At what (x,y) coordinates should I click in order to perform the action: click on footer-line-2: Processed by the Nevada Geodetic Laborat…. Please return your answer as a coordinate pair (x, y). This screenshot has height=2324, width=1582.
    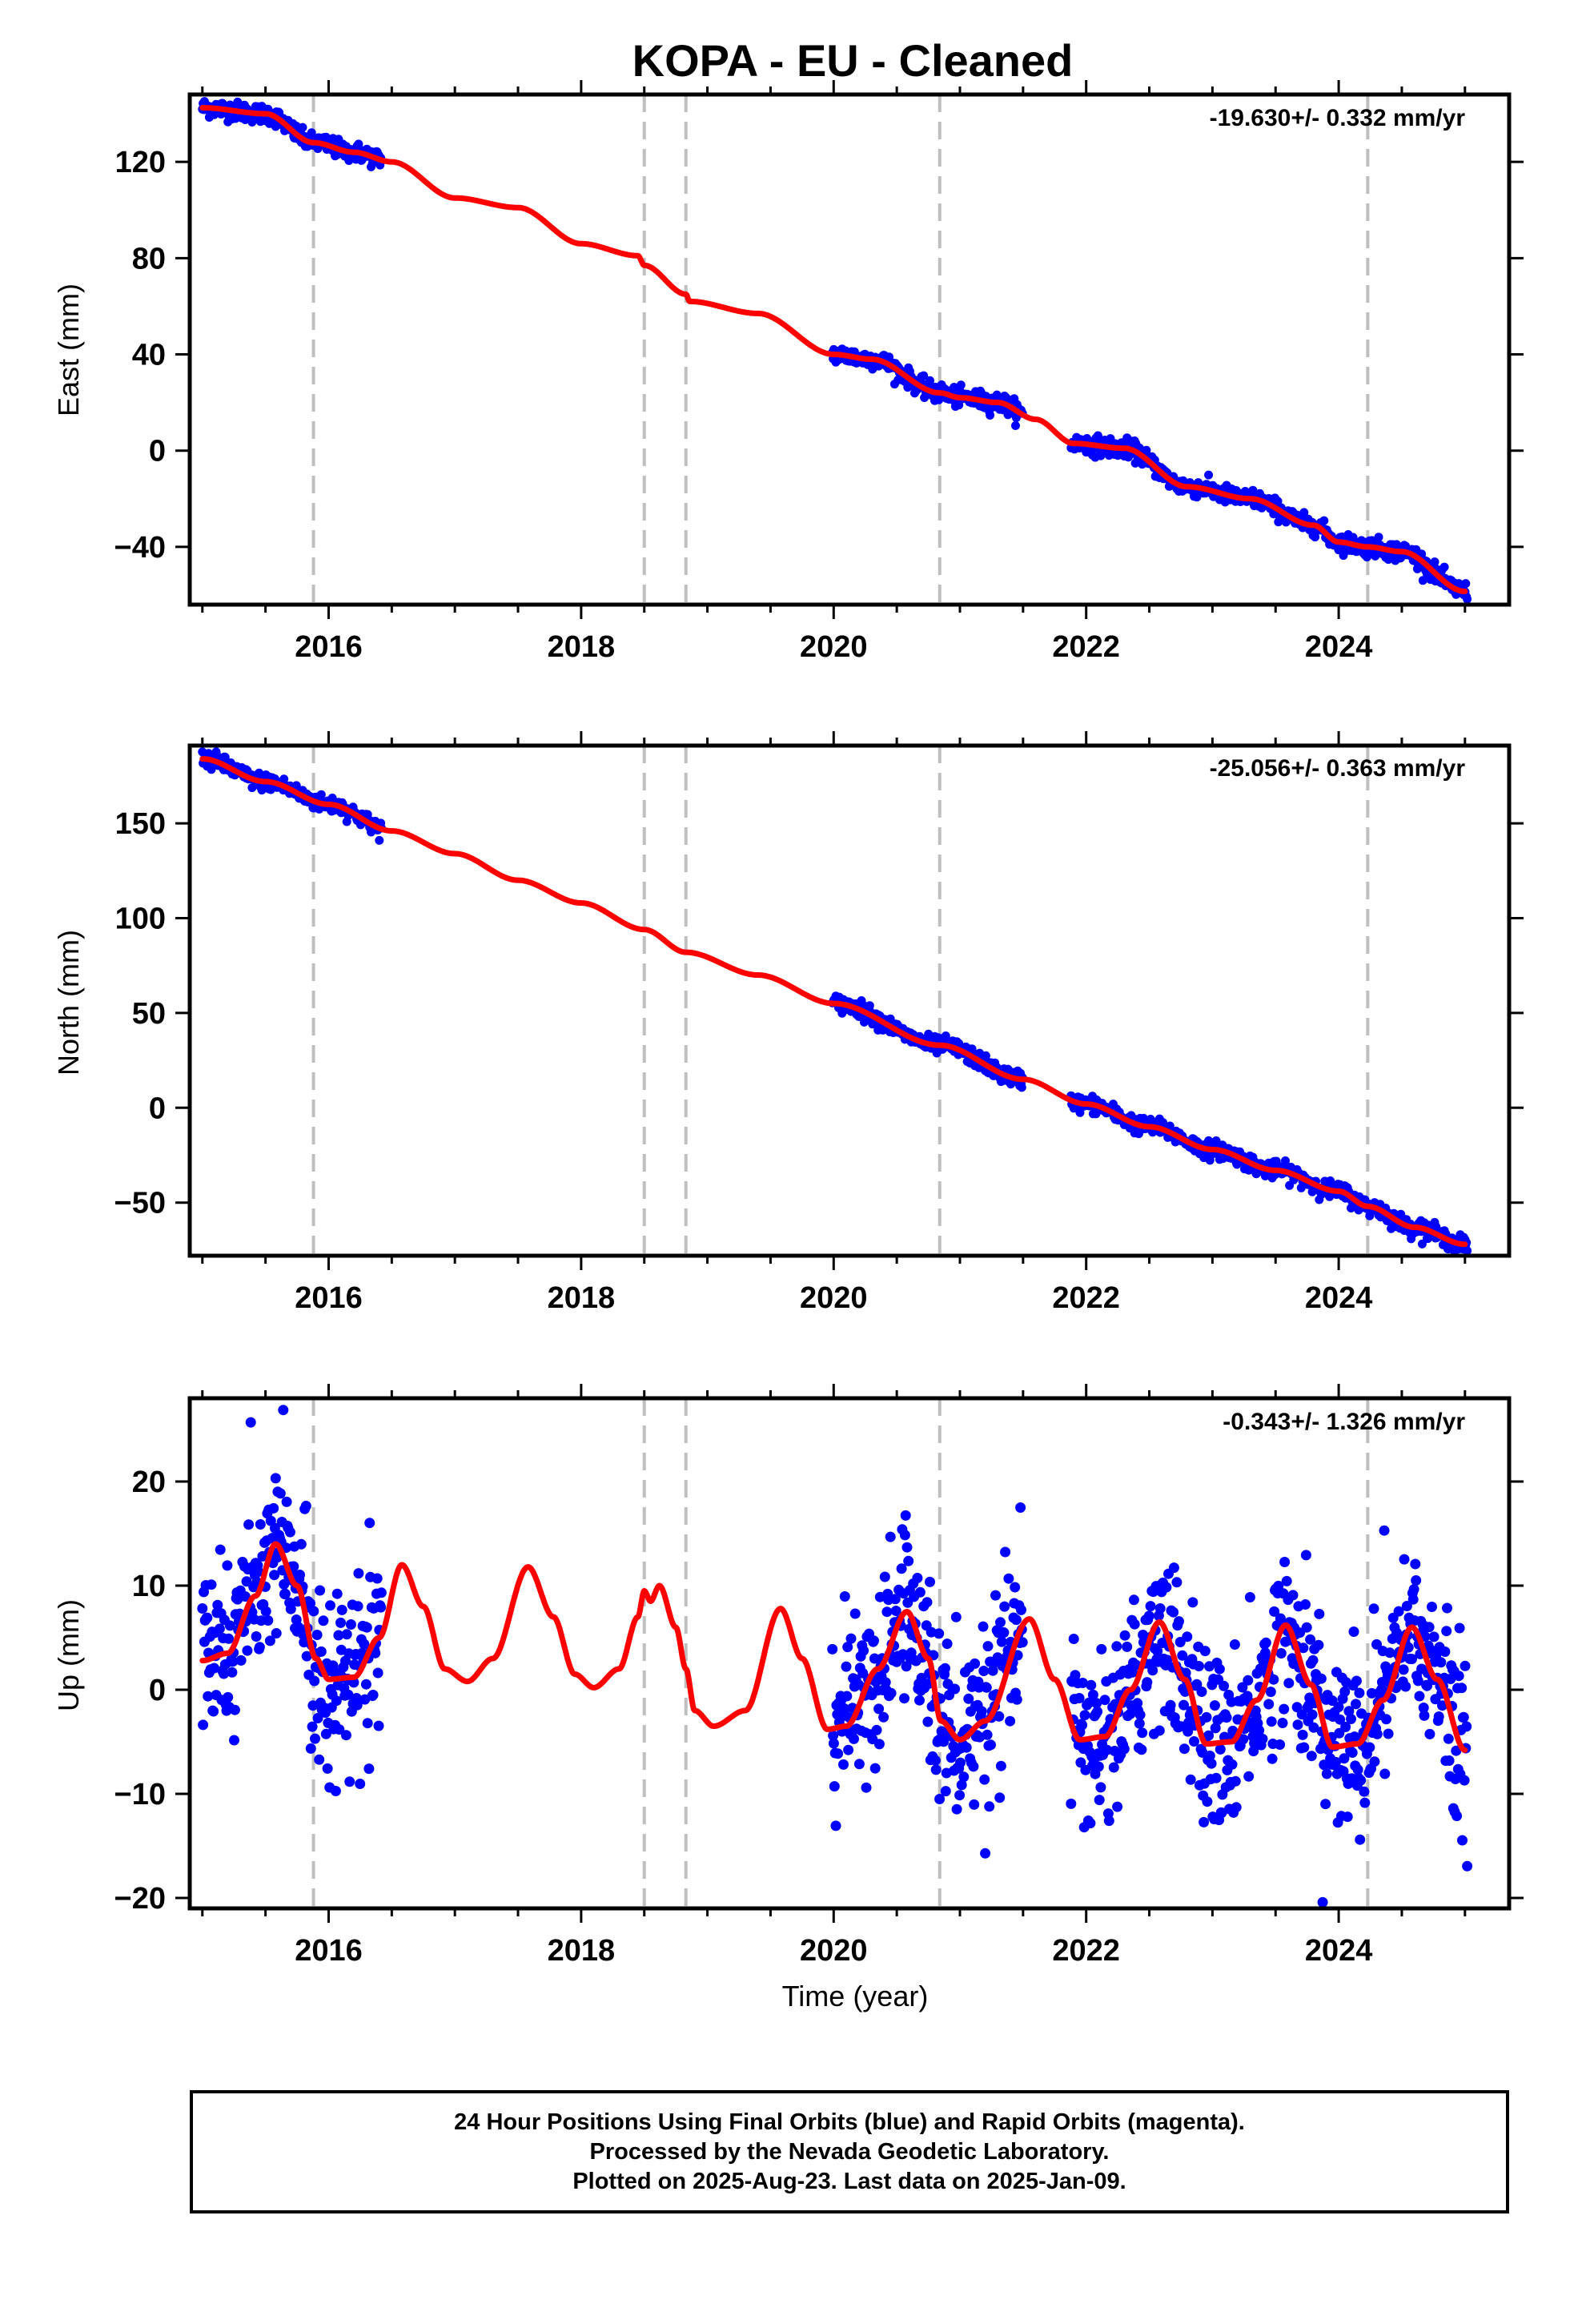
    Looking at the image, I should click on (849, 2151).